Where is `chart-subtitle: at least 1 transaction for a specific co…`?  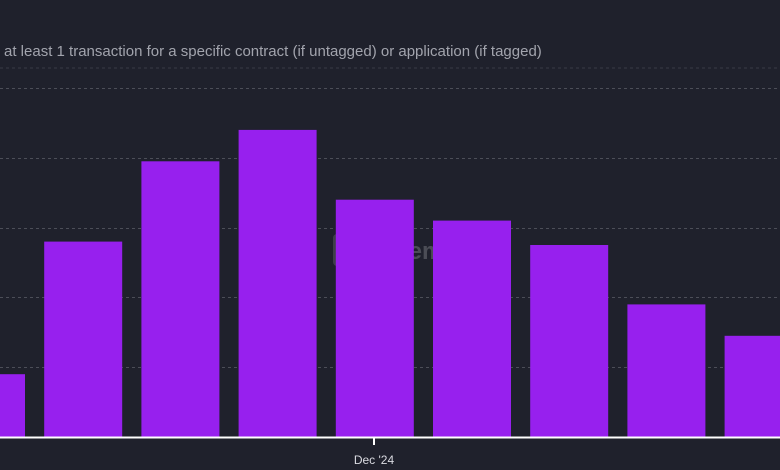 chart-subtitle: at least 1 transaction for a specific co… is located at coordinates (273, 51).